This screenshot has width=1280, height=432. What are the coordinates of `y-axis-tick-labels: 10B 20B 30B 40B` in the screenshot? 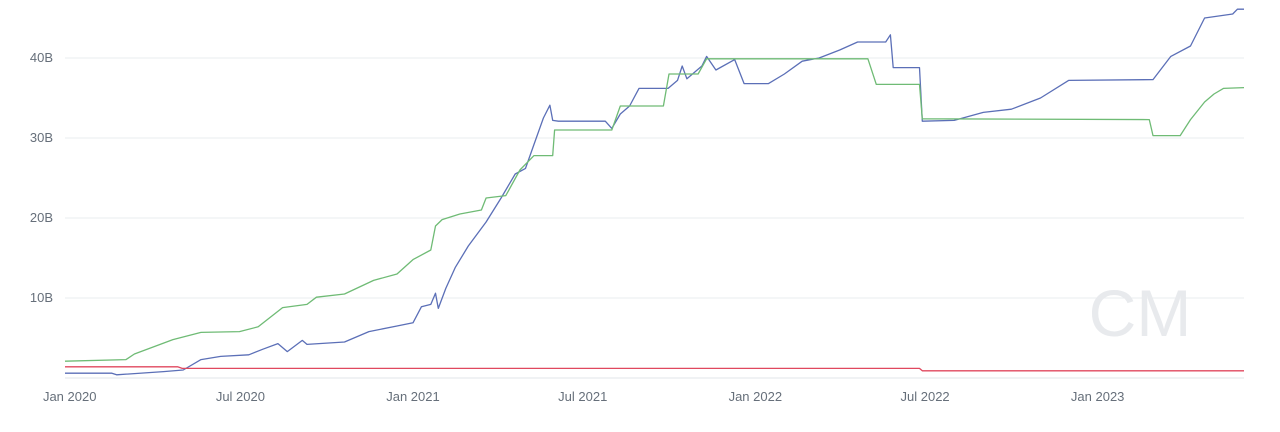 It's located at (41, 177).